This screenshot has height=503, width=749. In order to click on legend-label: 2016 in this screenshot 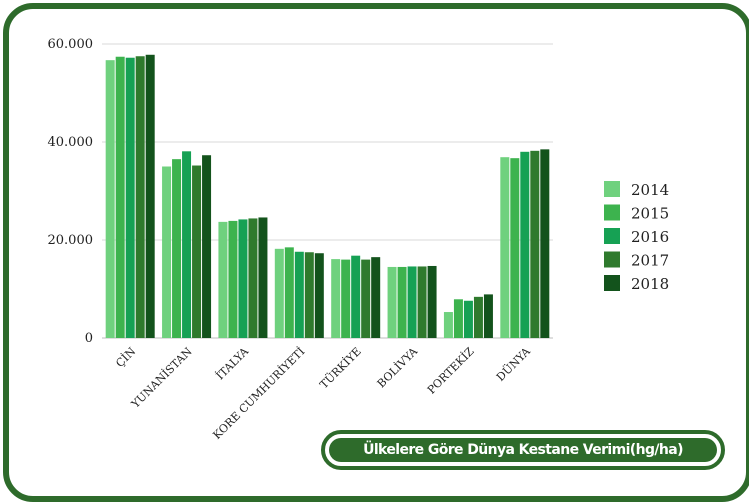, I will do `click(650, 237)`.